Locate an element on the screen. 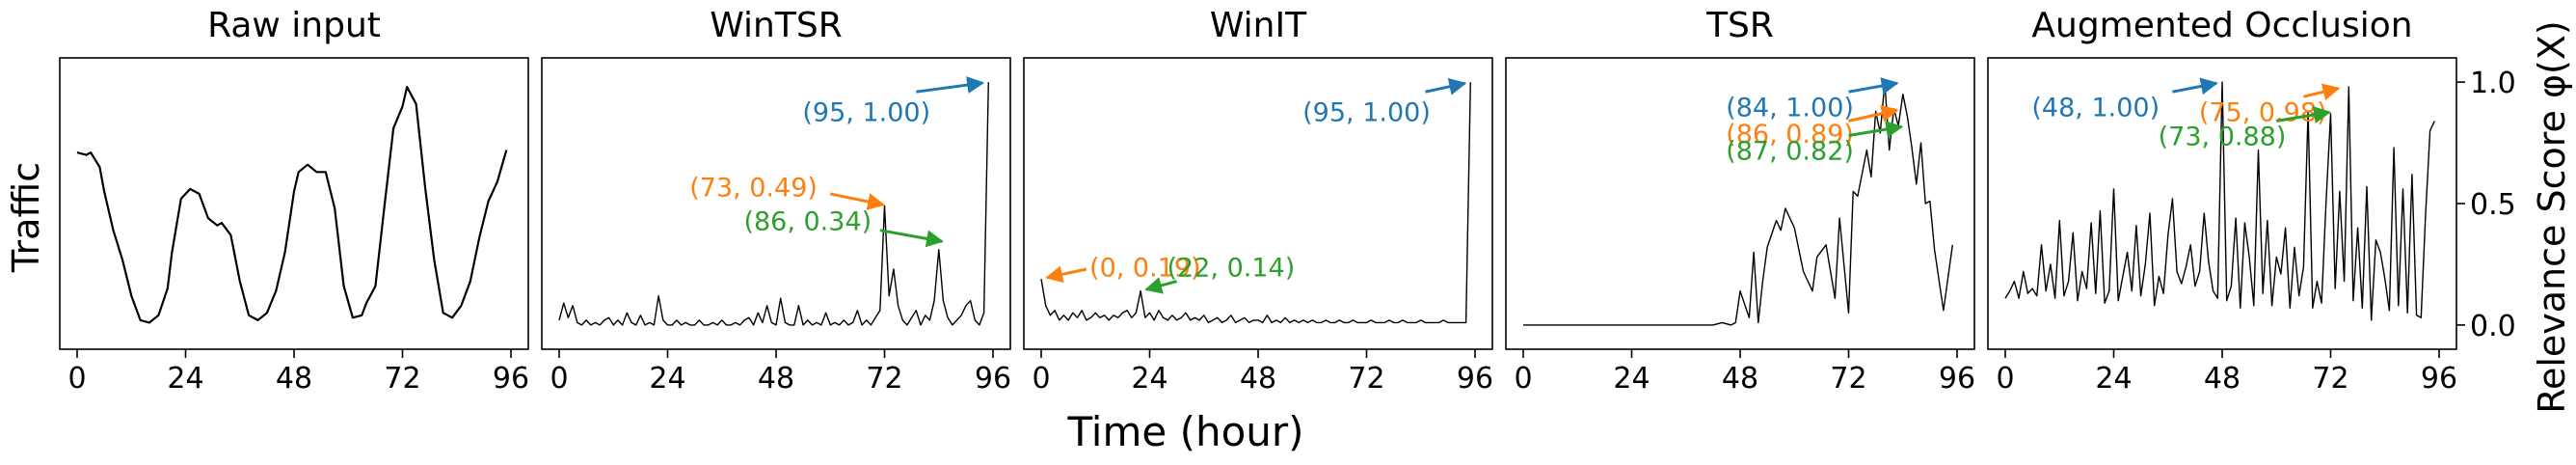 The width and height of the screenshot is (2576, 465). chart-title: WinTSR is located at coordinates (776, 25).